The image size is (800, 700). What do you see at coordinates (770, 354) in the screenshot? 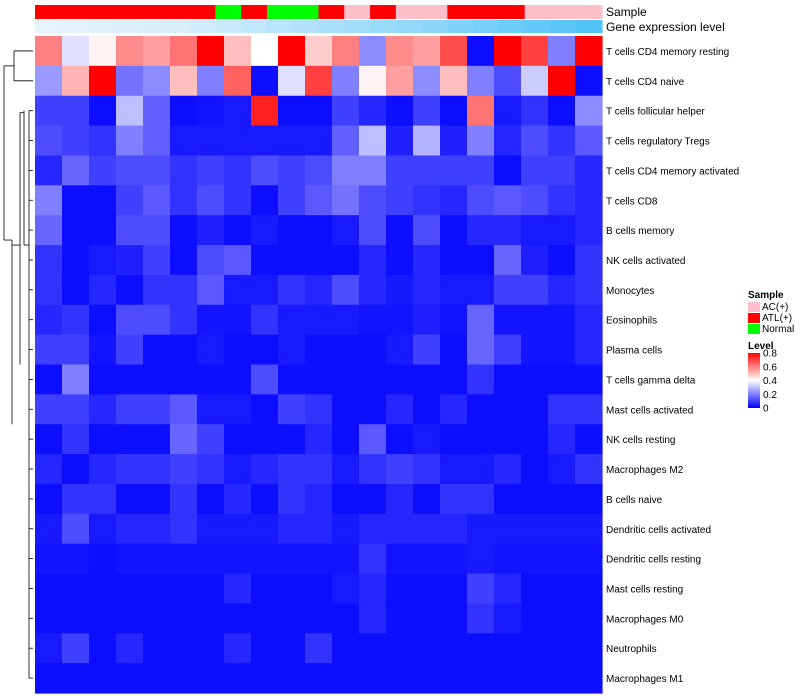
I see `legend-level-tick-label: 0.8` at bounding box center [770, 354].